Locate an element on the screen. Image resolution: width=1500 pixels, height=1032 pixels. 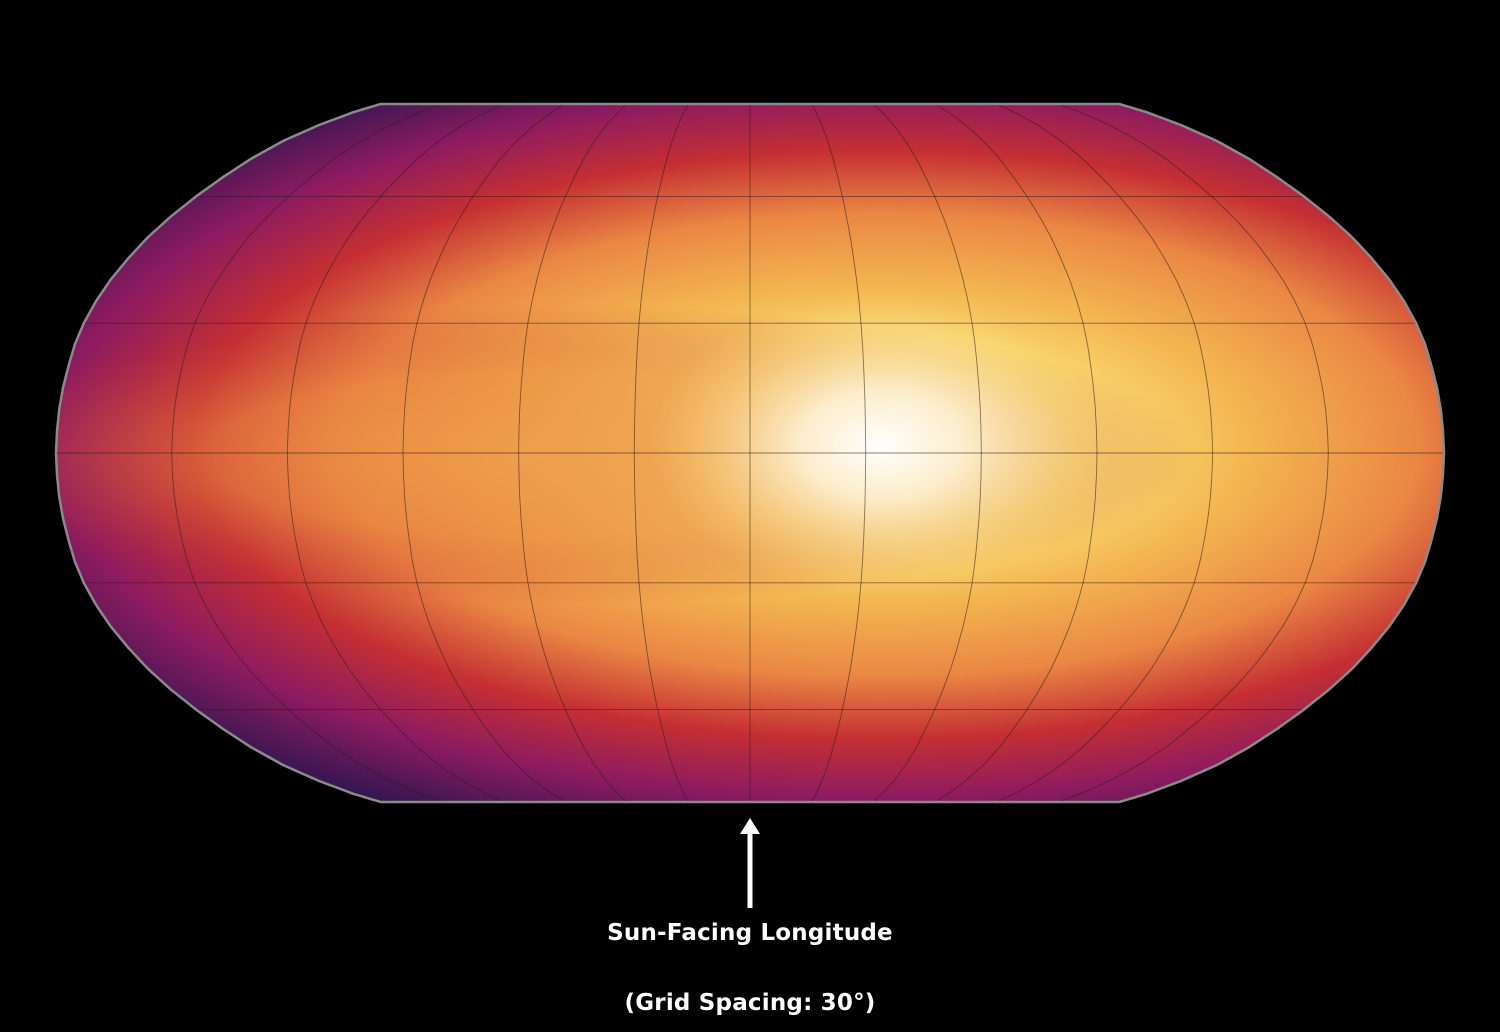
arrow-shaft is located at coordinates (750, 870).